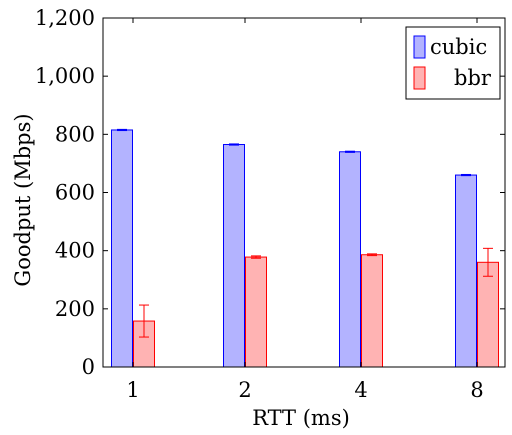  What do you see at coordinates (473, 78) in the screenshot?
I see `legend-label-bbr: bbr` at bounding box center [473, 78].